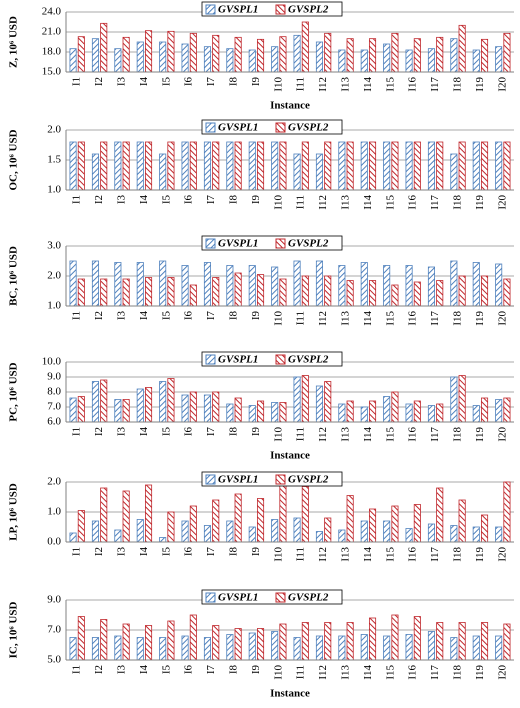  Describe the element at coordinates (54, 600) in the screenshot. I see `y-tick-label: 9.0` at that location.